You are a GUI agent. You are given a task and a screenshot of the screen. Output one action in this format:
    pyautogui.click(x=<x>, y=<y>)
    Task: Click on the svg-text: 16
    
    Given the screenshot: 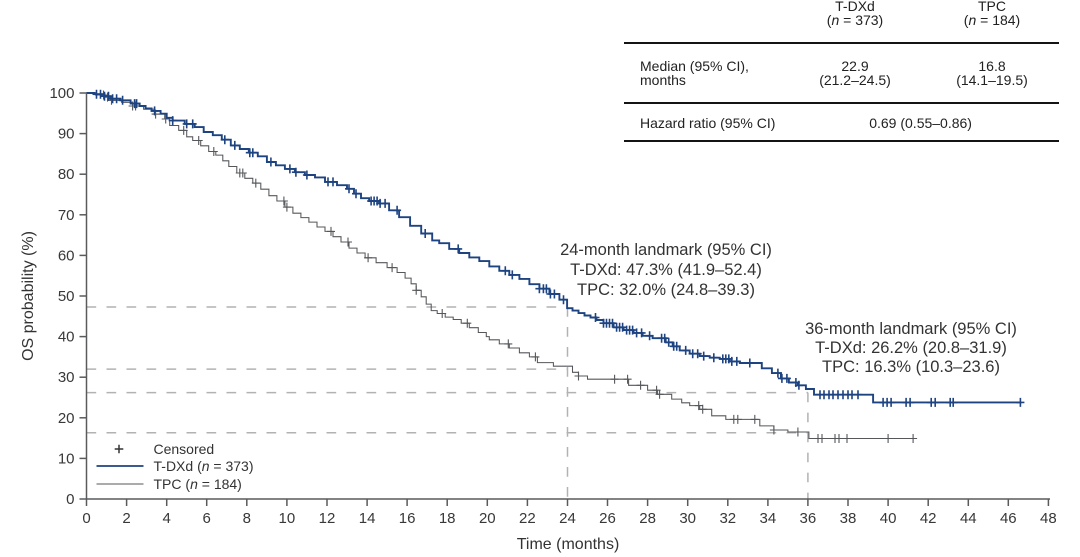 What is the action you would take?
    pyautogui.click(x=407, y=518)
    